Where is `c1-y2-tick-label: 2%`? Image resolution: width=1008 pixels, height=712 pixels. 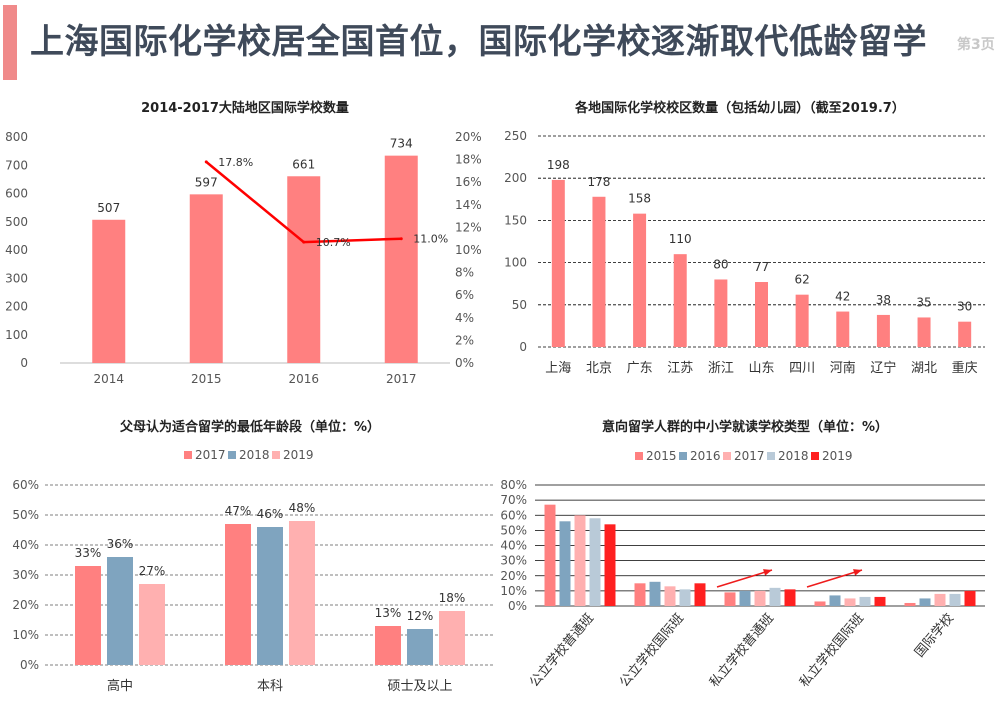
c1-y2-tick-label: 2% is located at coordinates (464, 340).